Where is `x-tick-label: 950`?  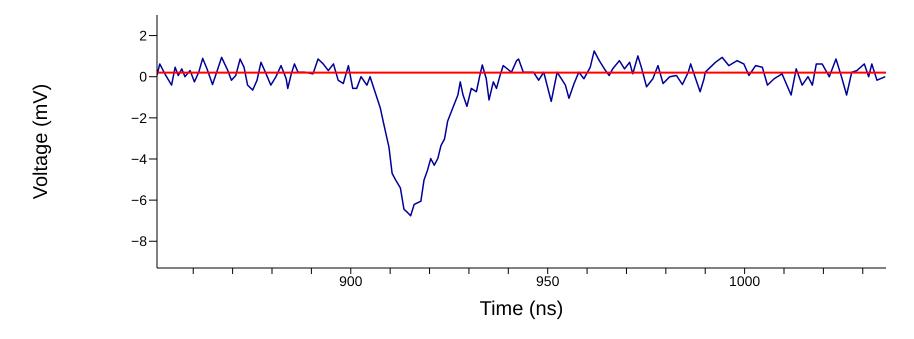
x-tick-label: 950 is located at coordinates (548, 280).